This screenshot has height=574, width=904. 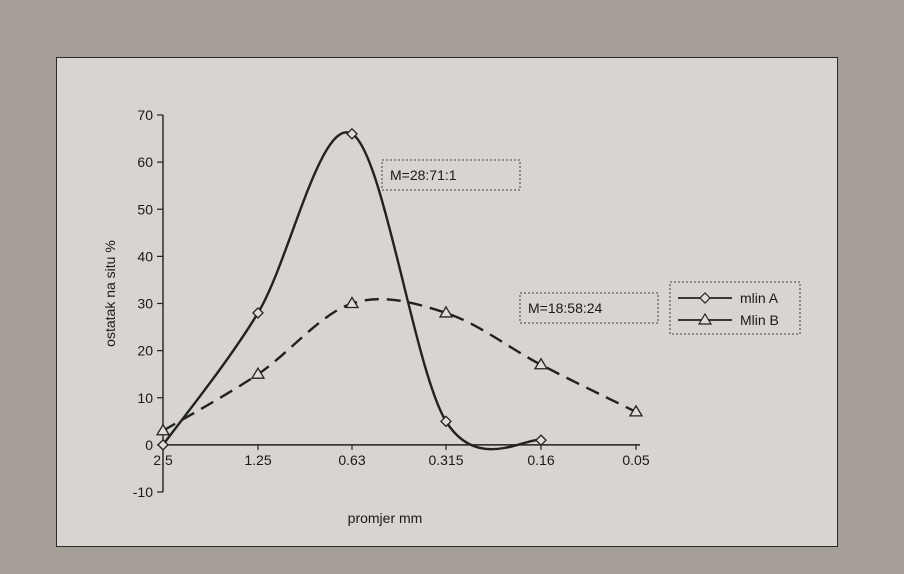 I want to click on x-tick-label: 0.16, so click(x=540, y=460).